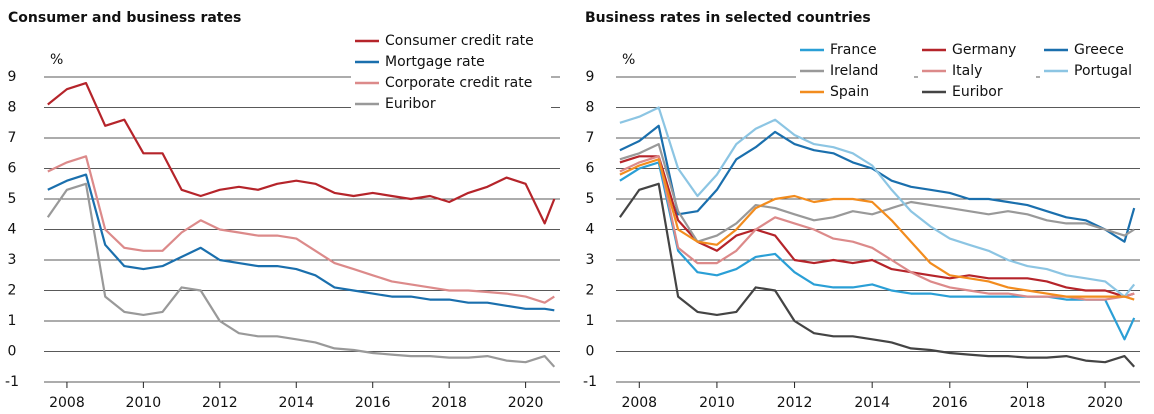 This screenshot has width=1154, height=414. What do you see at coordinates (967, 71) in the screenshot?
I see `legend-label: Italy` at bounding box center [967, 71].